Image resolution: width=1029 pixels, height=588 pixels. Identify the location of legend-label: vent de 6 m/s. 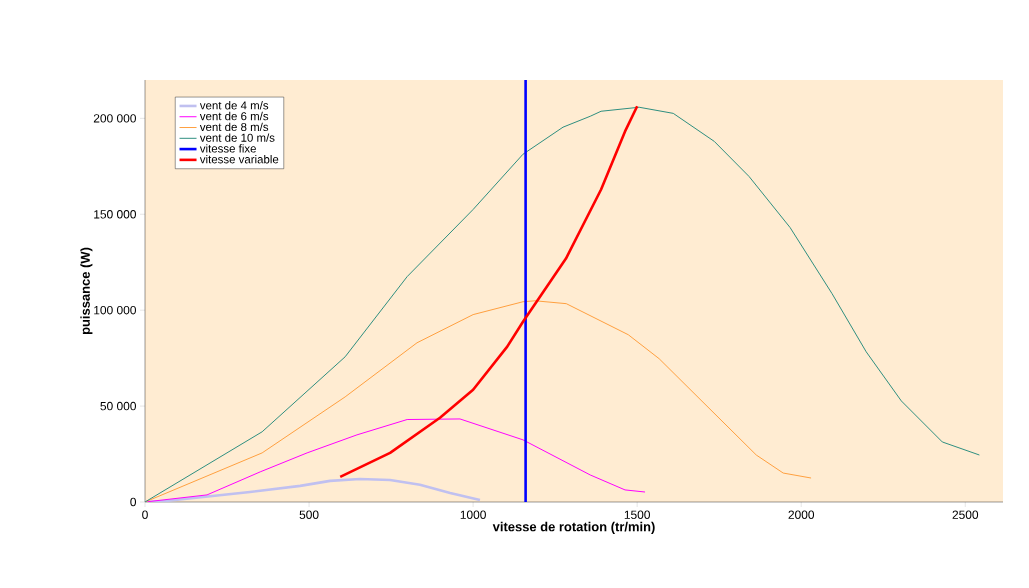
(234, 116).